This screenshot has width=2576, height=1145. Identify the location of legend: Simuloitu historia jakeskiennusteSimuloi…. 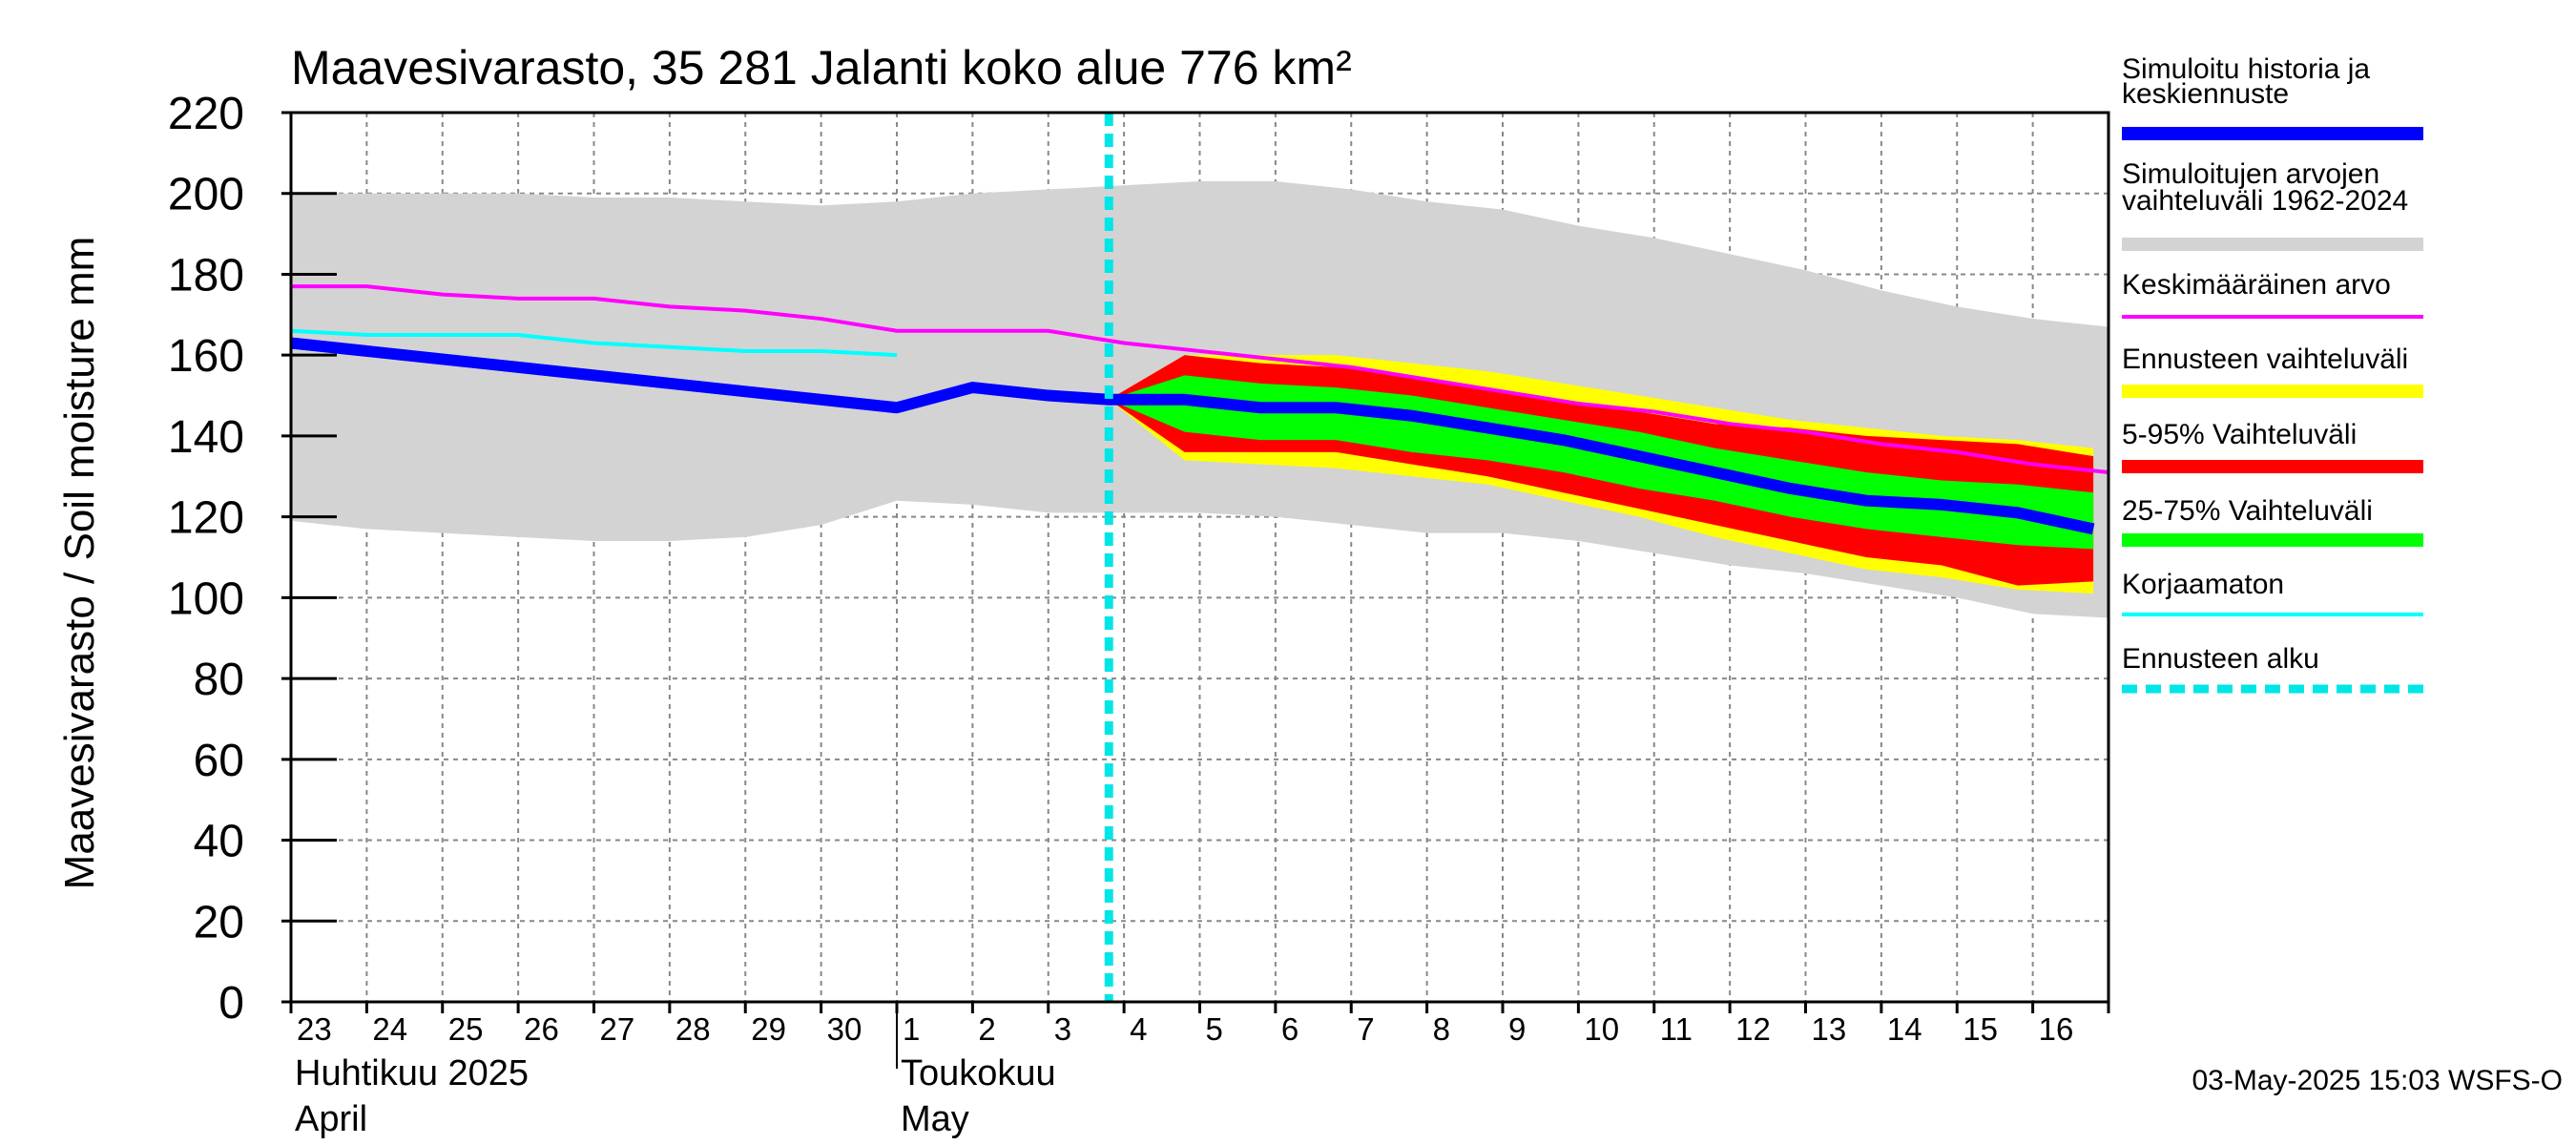
(2272, 374).